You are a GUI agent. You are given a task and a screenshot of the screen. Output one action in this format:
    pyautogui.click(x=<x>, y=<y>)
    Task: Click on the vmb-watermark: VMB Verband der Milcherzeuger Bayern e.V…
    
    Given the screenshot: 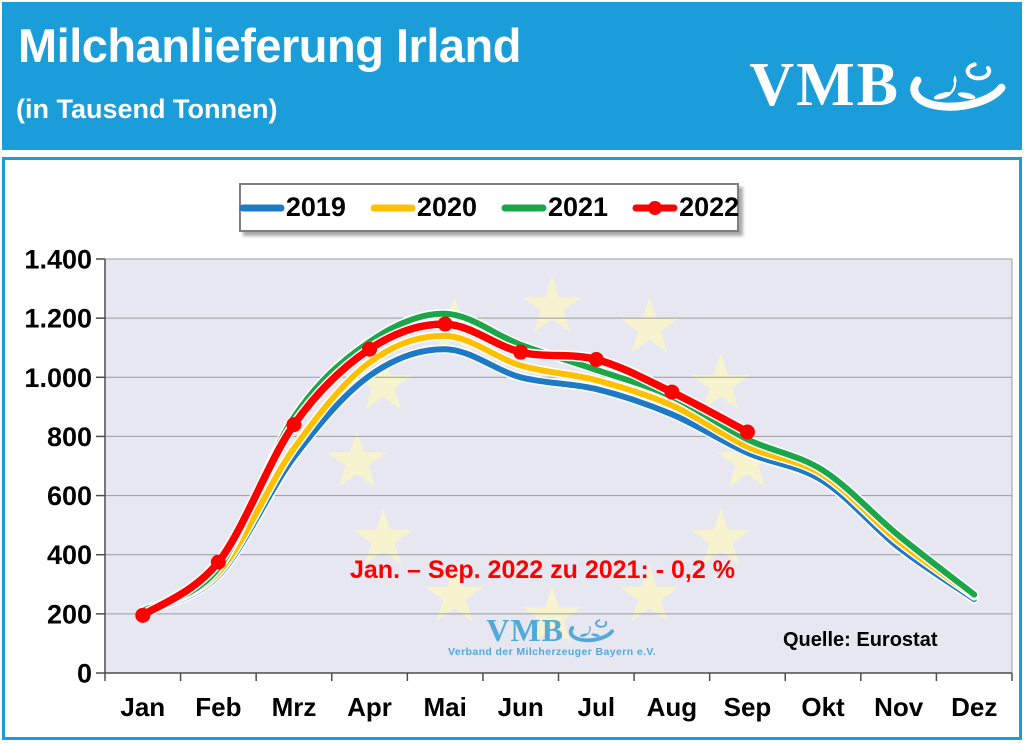 What is the action you would take?
    pyautogui.click(x=552, y=636)
    